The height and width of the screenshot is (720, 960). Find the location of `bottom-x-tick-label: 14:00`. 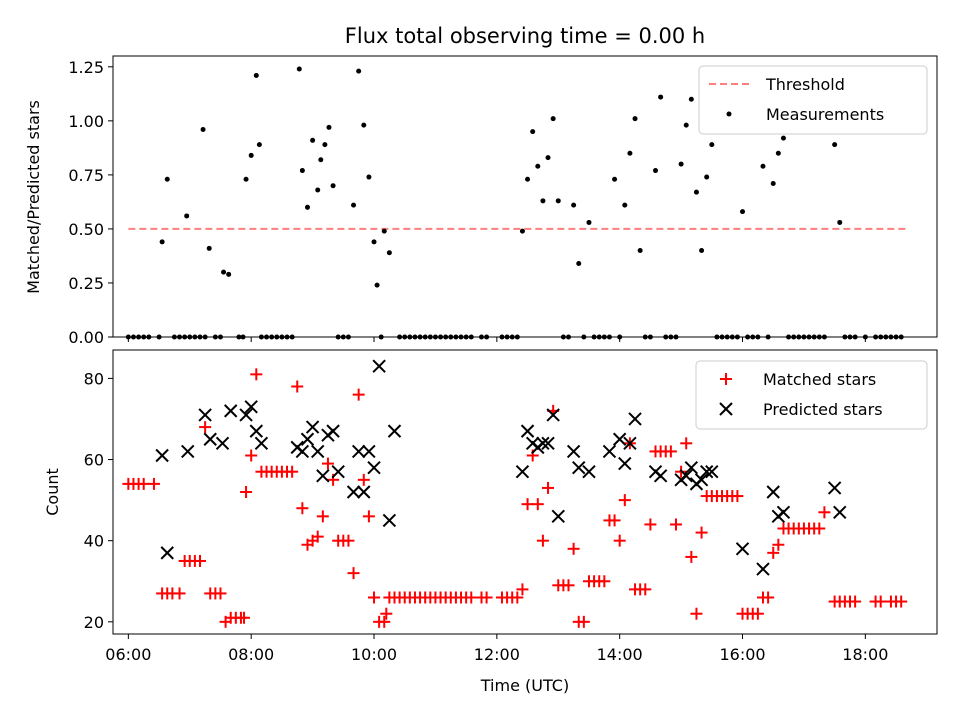

bottom-x-tick-label: 14:00 is located at coordinates (620, 654).